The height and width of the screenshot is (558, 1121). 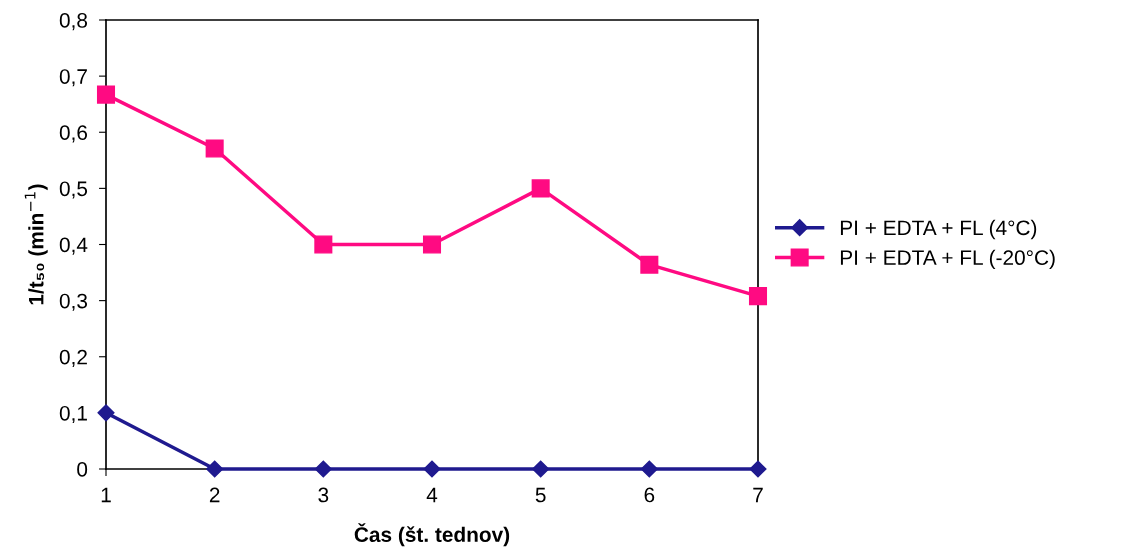 What do you see at coordinates (947, 259) in the screenshot?
I see `legend-label: PI + EDTA + FL (-20°C)` at bounding box center [947, 259].